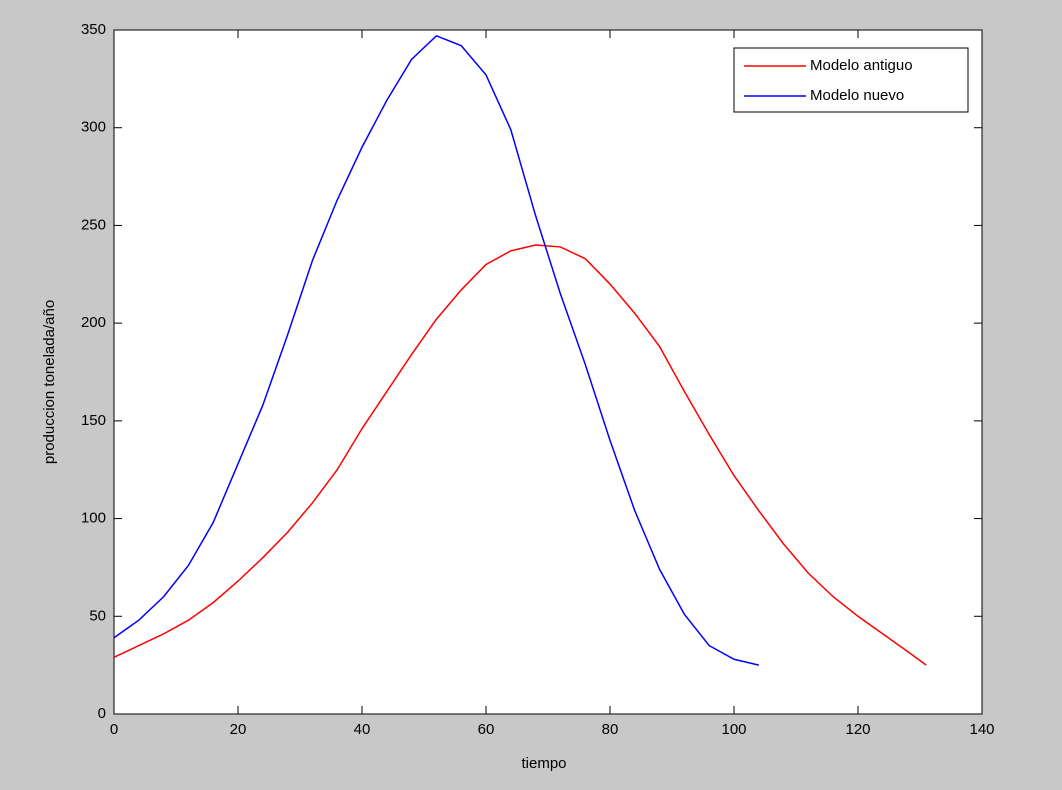 This screenshot has width=1062, height=790. I want to click on x-tick-label: 120, so click(857, 729).